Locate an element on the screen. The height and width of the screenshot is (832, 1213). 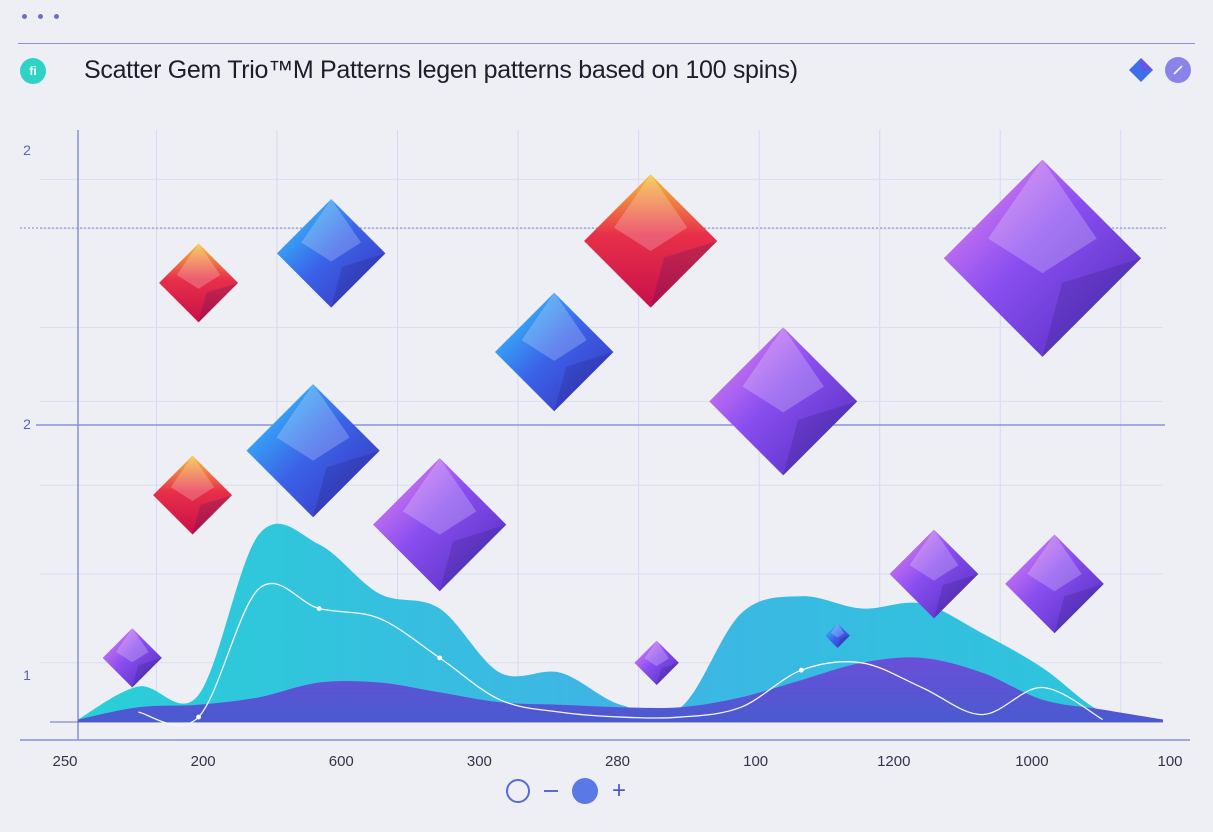
x-tick-label: 280 is located at coordinates (617, 761).